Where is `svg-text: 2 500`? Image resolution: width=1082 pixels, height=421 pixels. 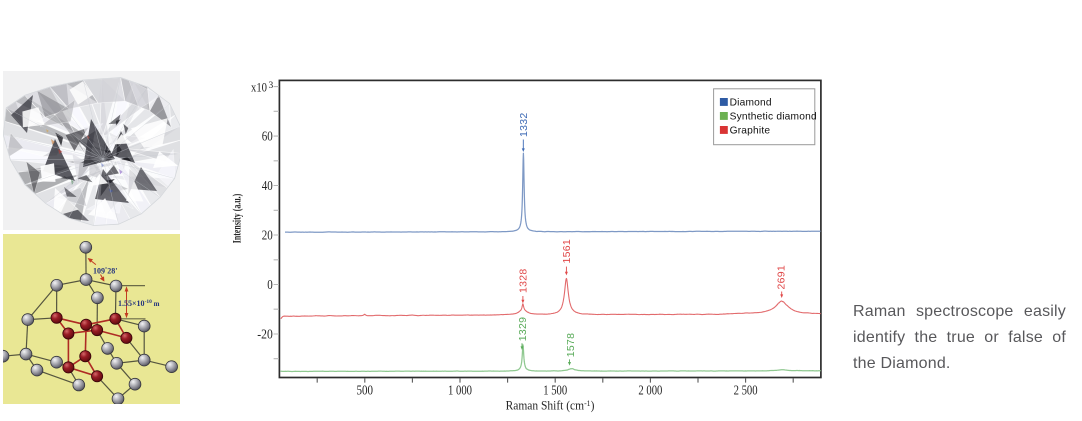
svg-text: 2 500 is located at coordinates (746, 390).